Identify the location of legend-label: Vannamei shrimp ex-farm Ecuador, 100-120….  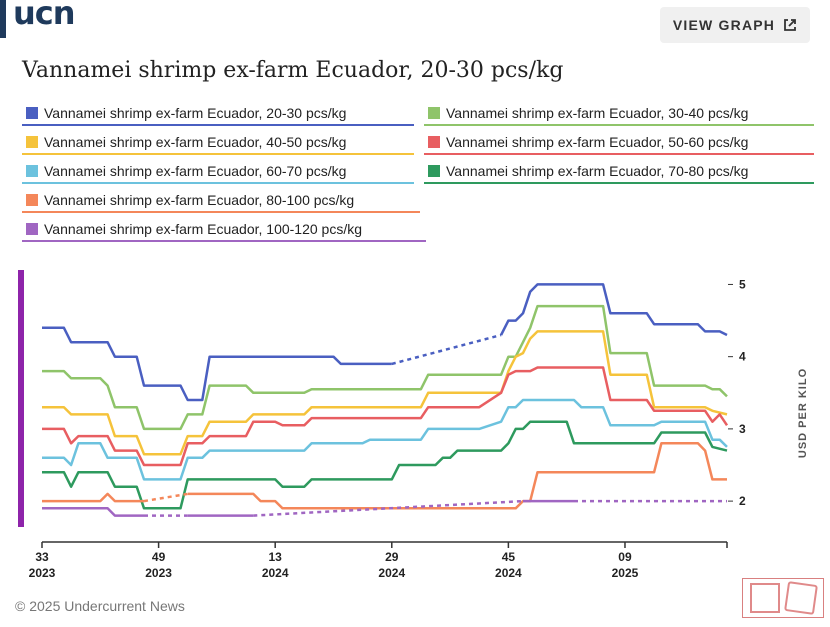
(203, 229).